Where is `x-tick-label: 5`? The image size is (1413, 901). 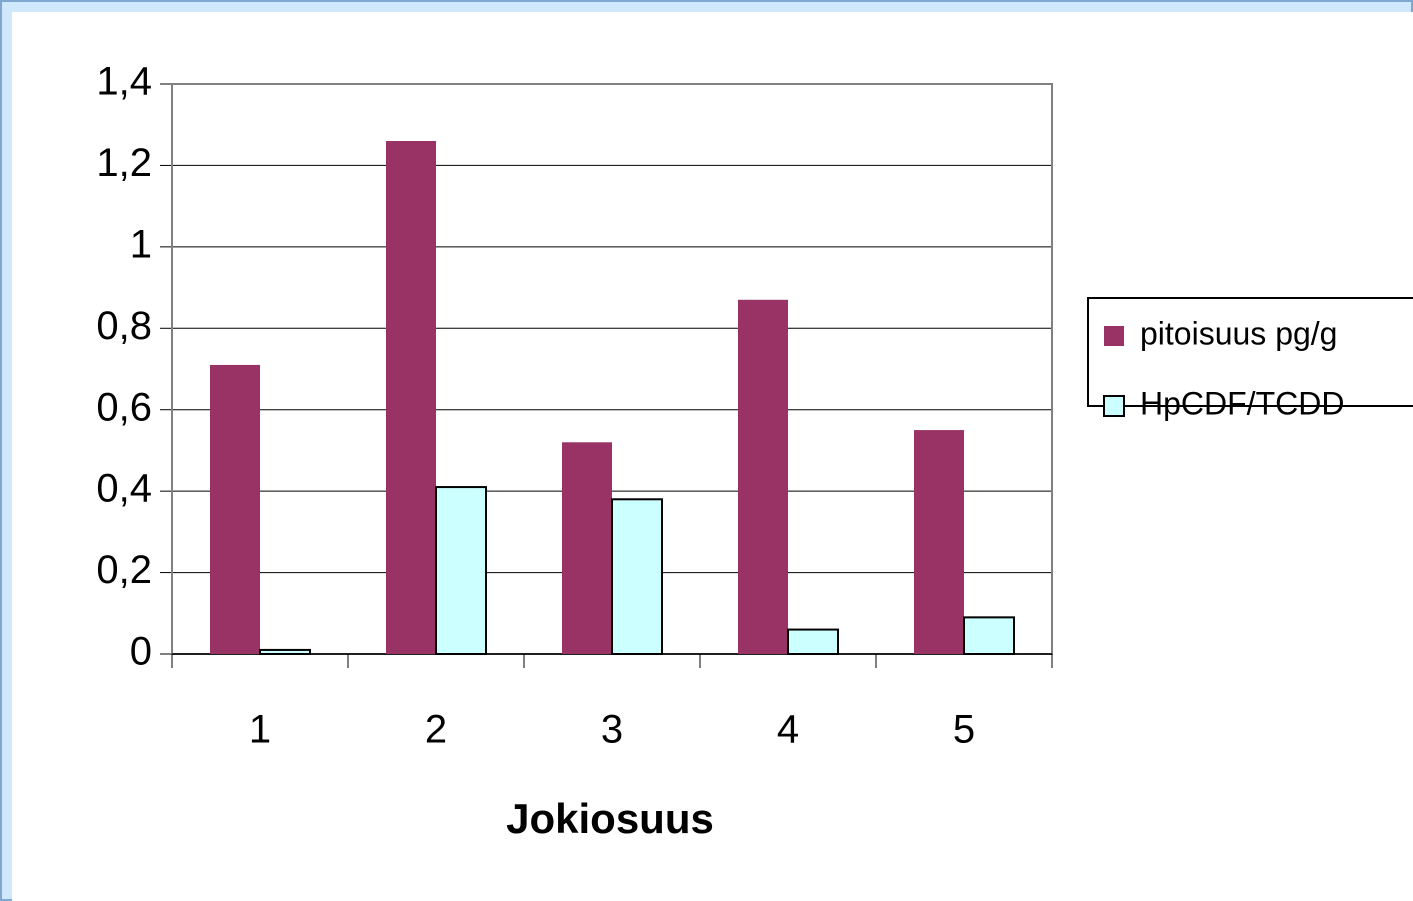 x-tick-label: 5 is located at coordinates (964, 730).